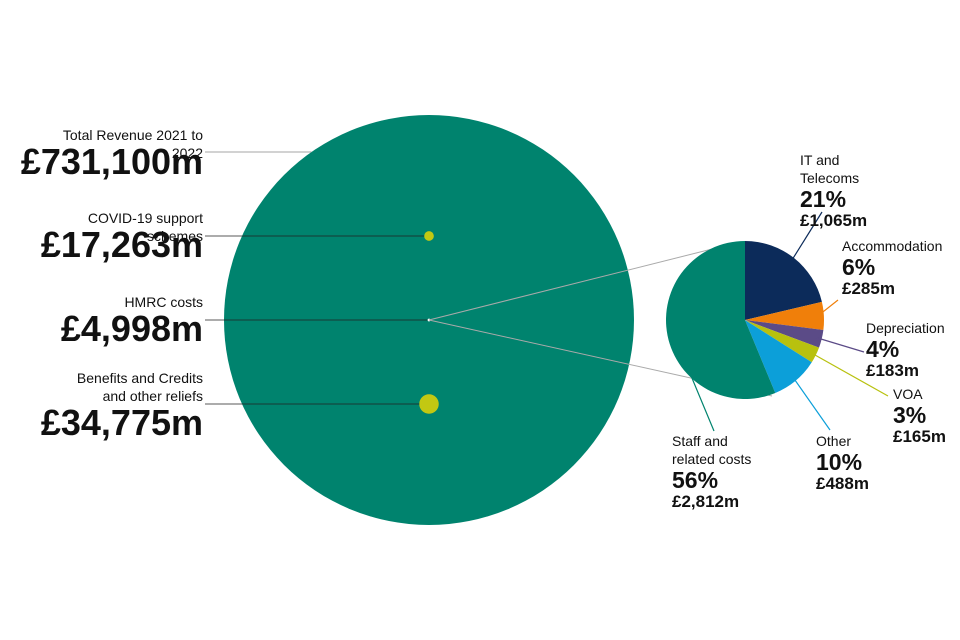 This screenshot has height=640, width=960. What do you see at coordinates (163, 302) in the screenshot?
I see `bubble-name: HMRC costs` at bounding box center [163, 302].